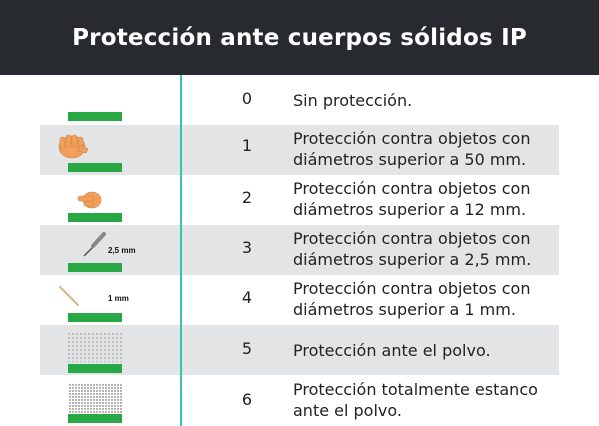 The height and width of the screenshot is (426, 599). Describe the element at coordinates (122, 250) in the screenshot. I see `size-label: 2,5 mm` at that location.